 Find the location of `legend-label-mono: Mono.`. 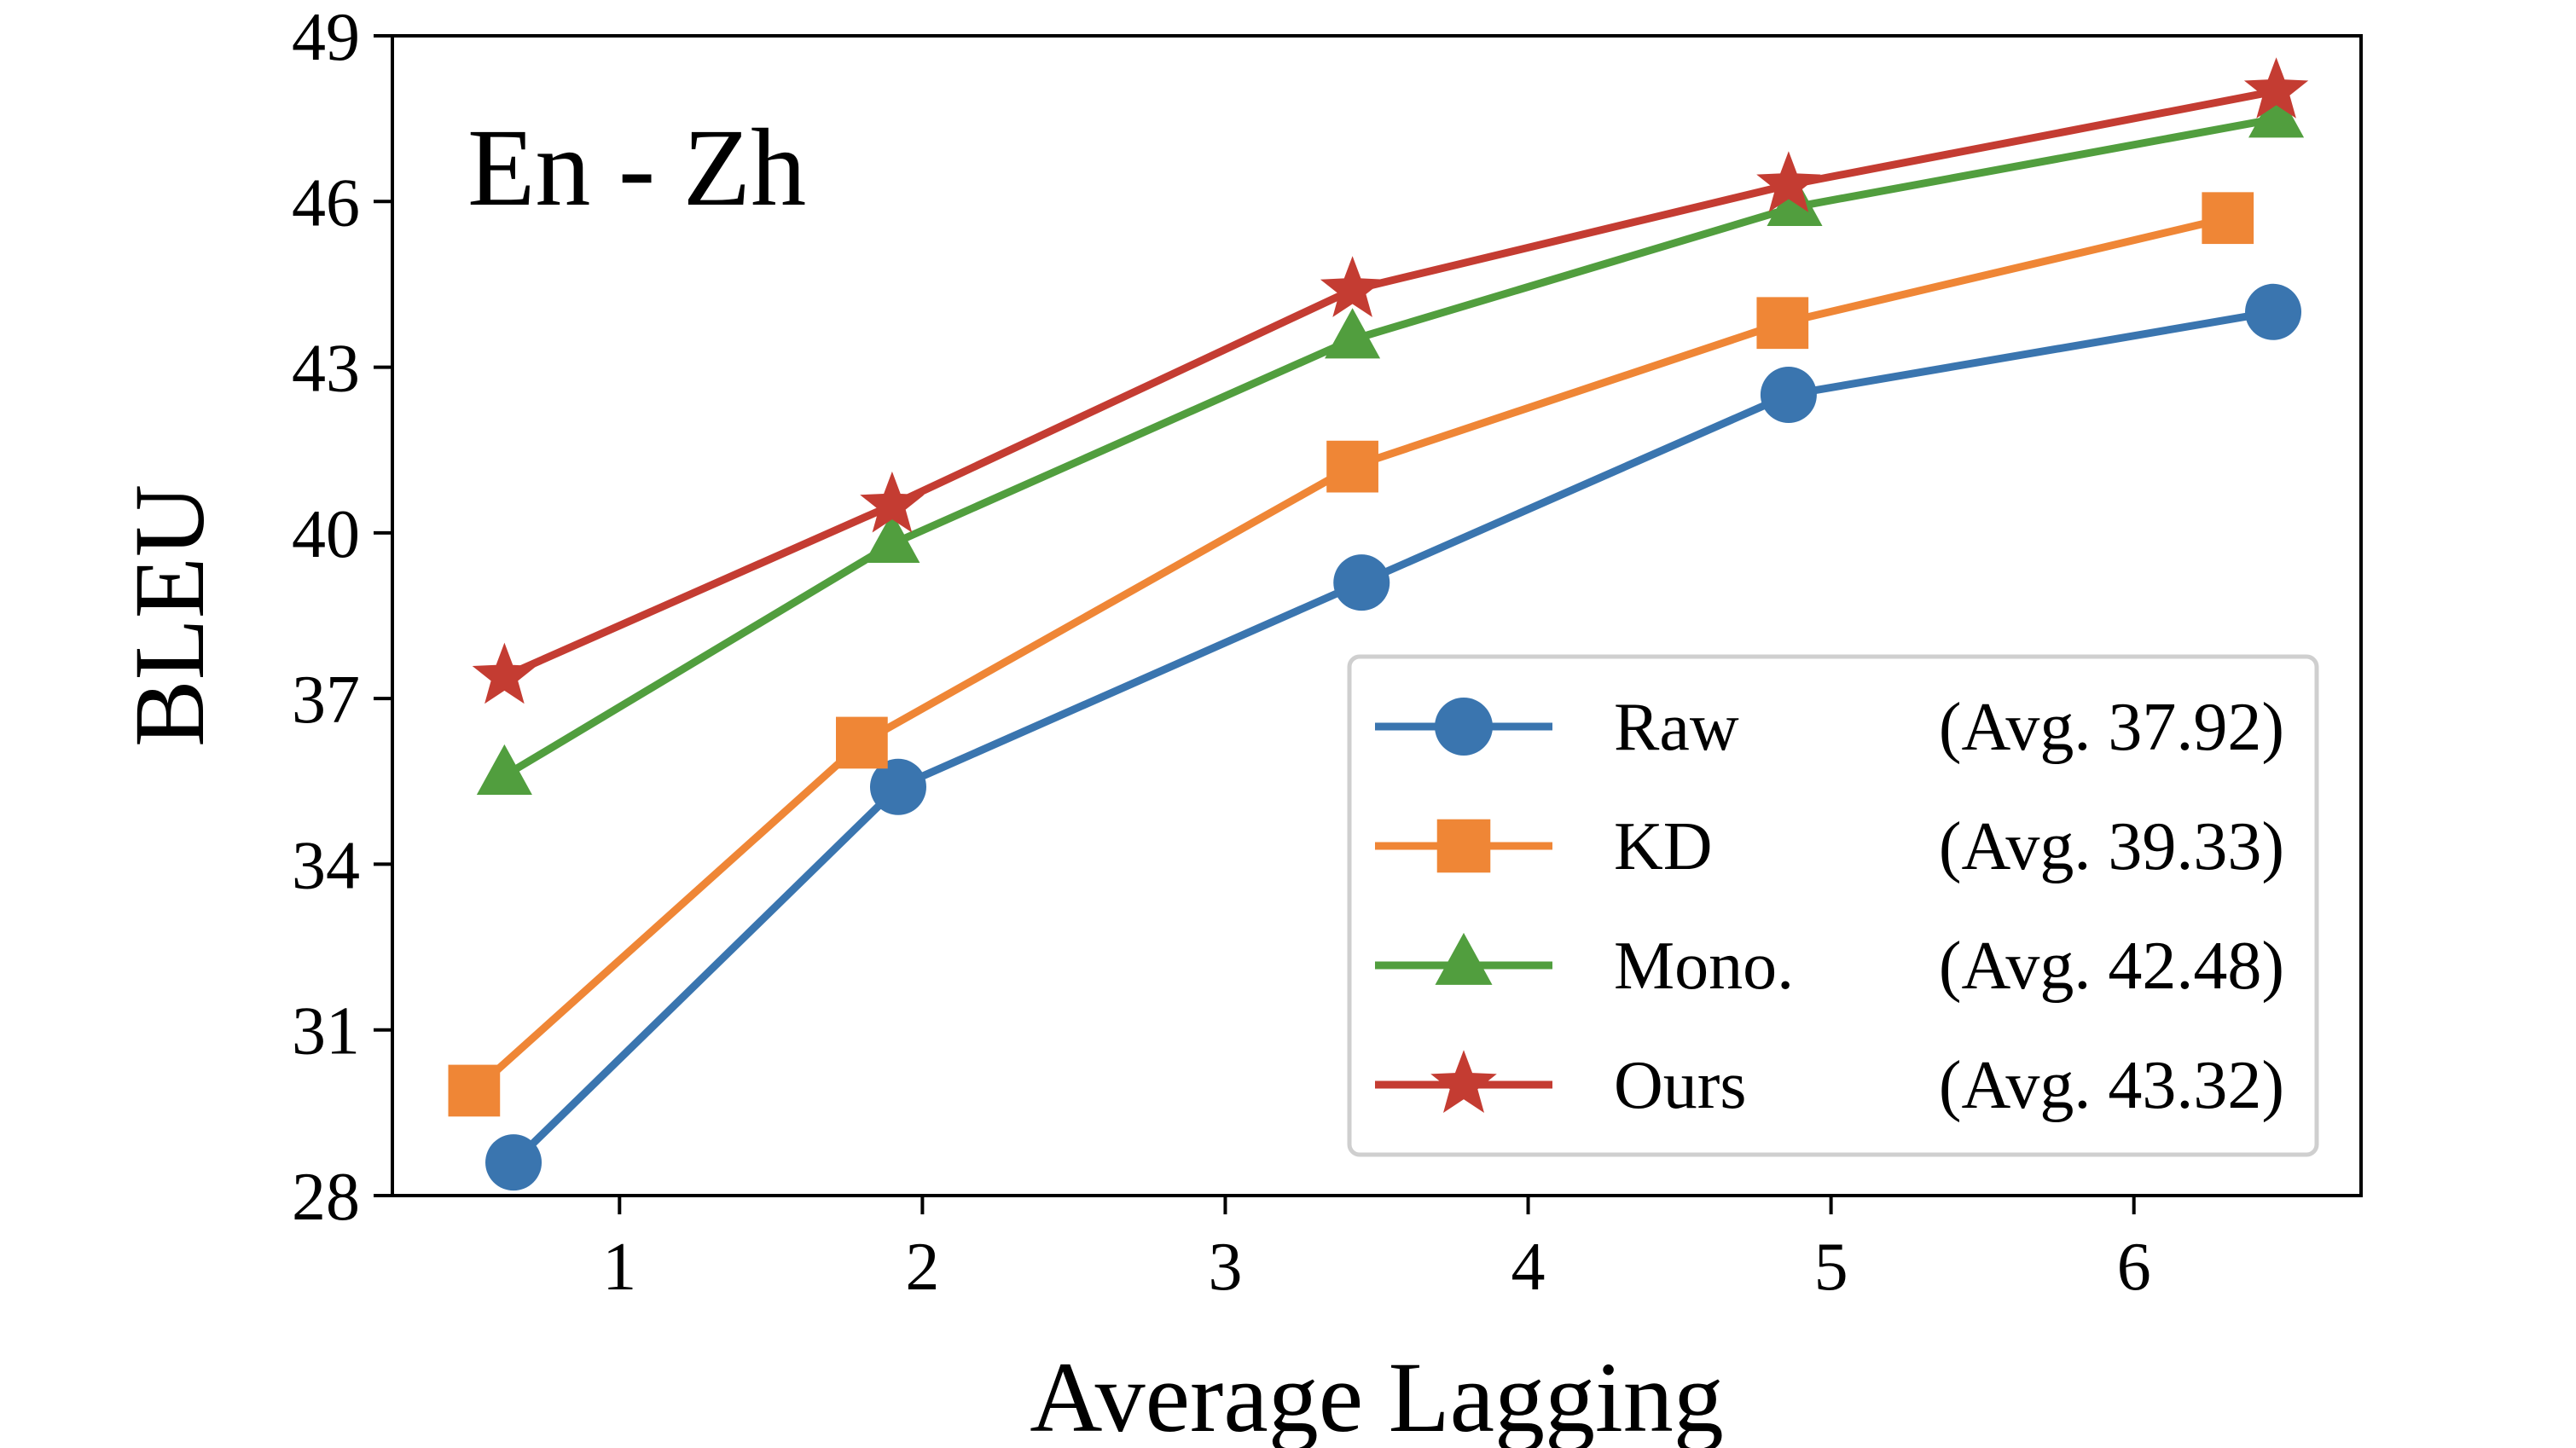

legend-label-mono: Mono. is located at coordinates (1704, 966).